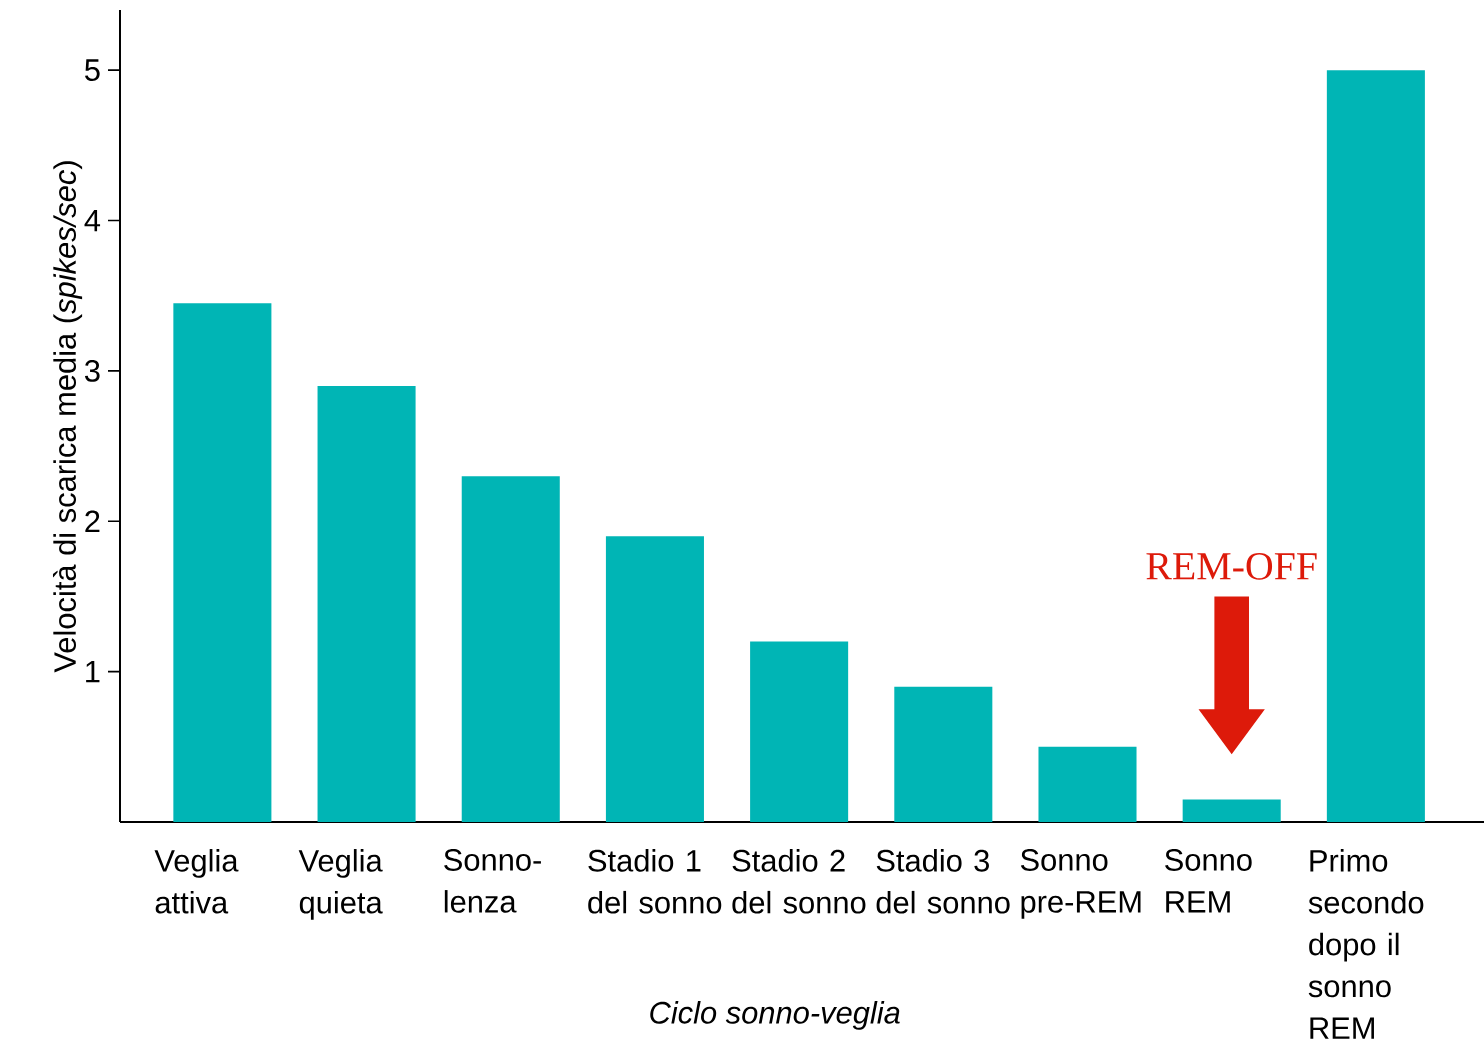 This screenshot has height=1052, width=1484. I want to click on x-tick-label: Sonno-lenza, so click(492, 881).